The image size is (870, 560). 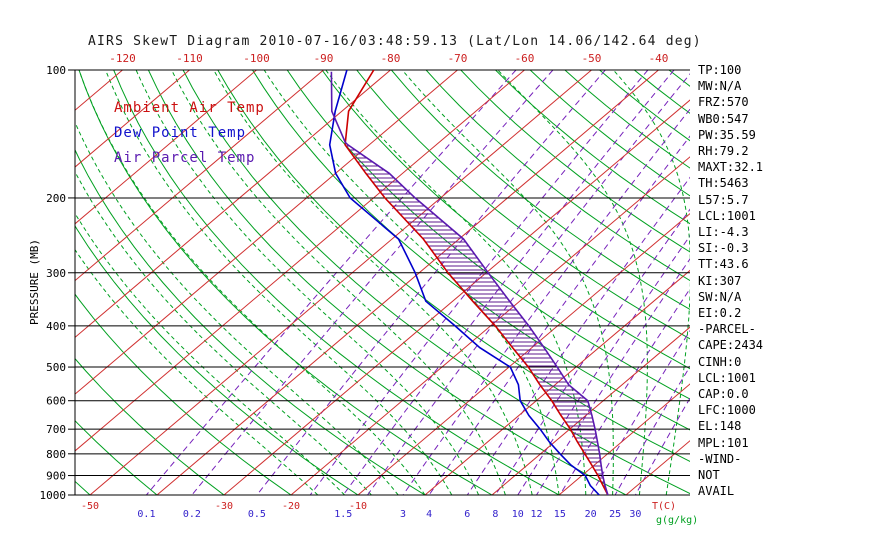 I want to click on tick-label: -20, so click(x=291, y=506).